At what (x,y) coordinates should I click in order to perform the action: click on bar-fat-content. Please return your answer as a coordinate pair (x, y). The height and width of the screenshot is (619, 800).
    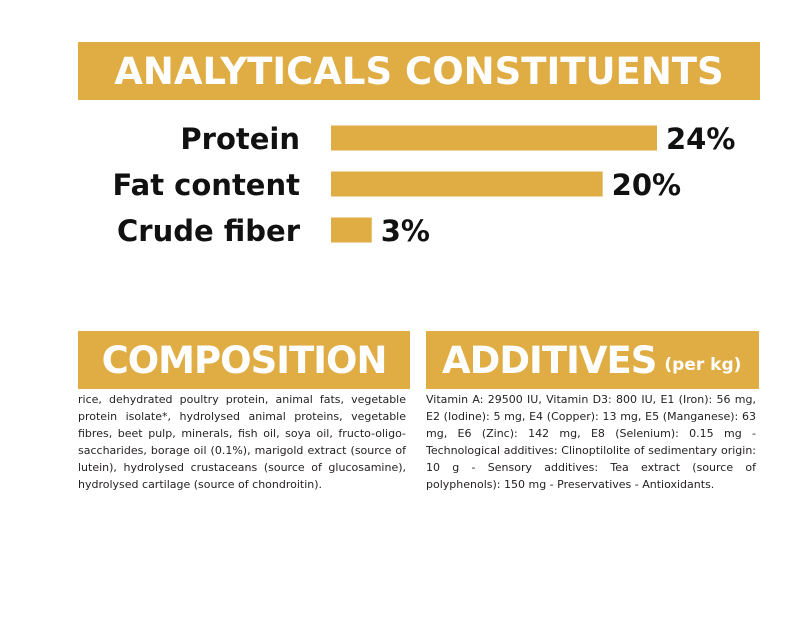
    Looking at the image, I should click on (467, 184).